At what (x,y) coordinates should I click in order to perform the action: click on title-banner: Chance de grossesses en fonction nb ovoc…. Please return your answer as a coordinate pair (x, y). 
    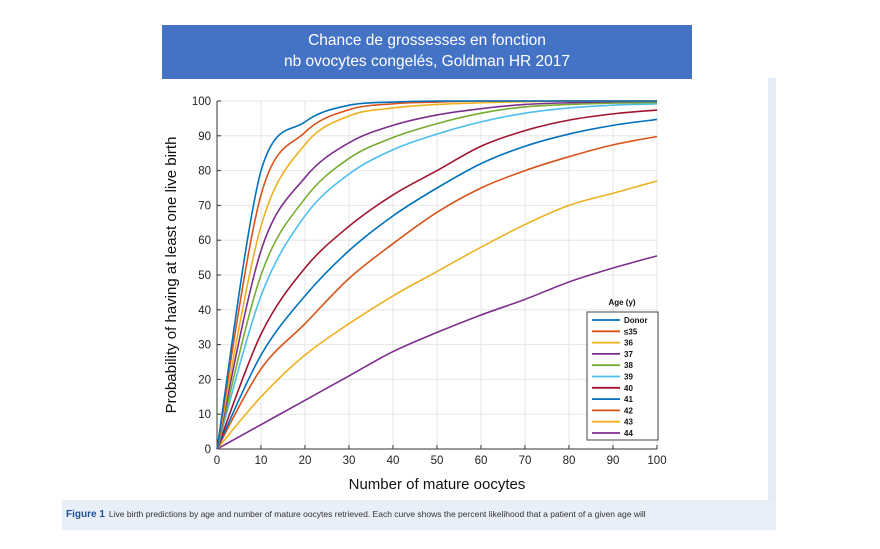
    Looking at the image, I should click on (427, 52).